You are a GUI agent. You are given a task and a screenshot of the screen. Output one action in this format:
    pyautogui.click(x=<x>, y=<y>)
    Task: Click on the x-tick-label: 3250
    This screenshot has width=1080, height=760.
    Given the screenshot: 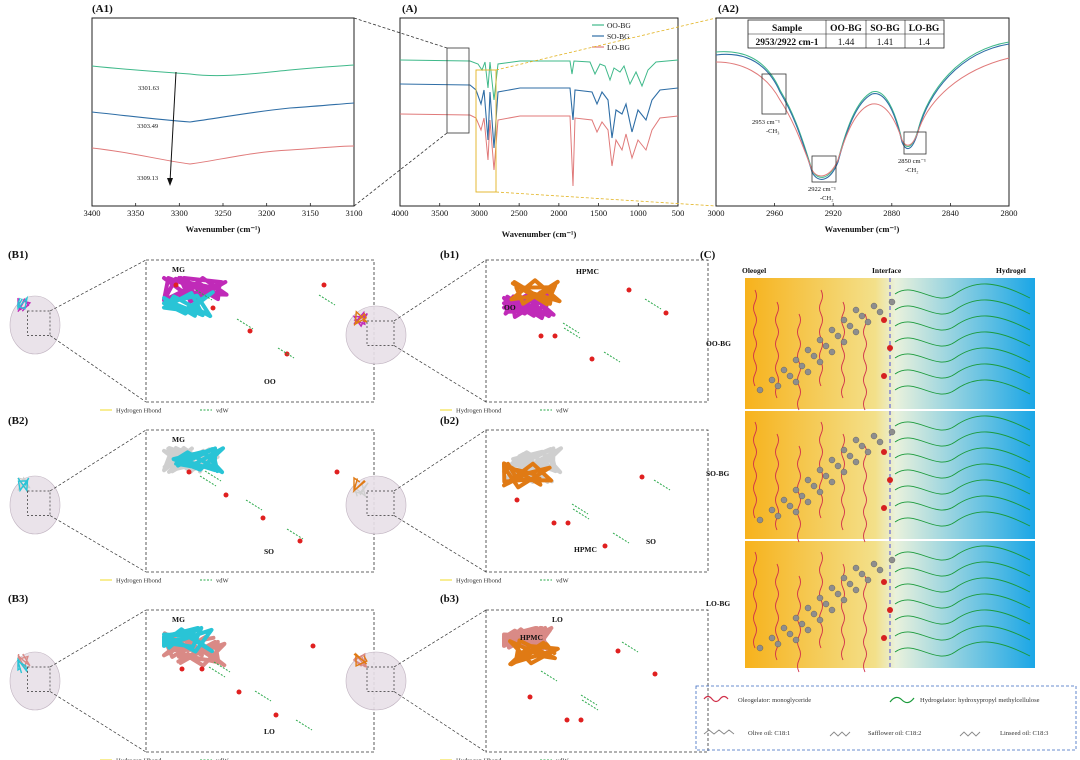 What is the action you would take?
    pyautogui.click(x=223, y=213)
    